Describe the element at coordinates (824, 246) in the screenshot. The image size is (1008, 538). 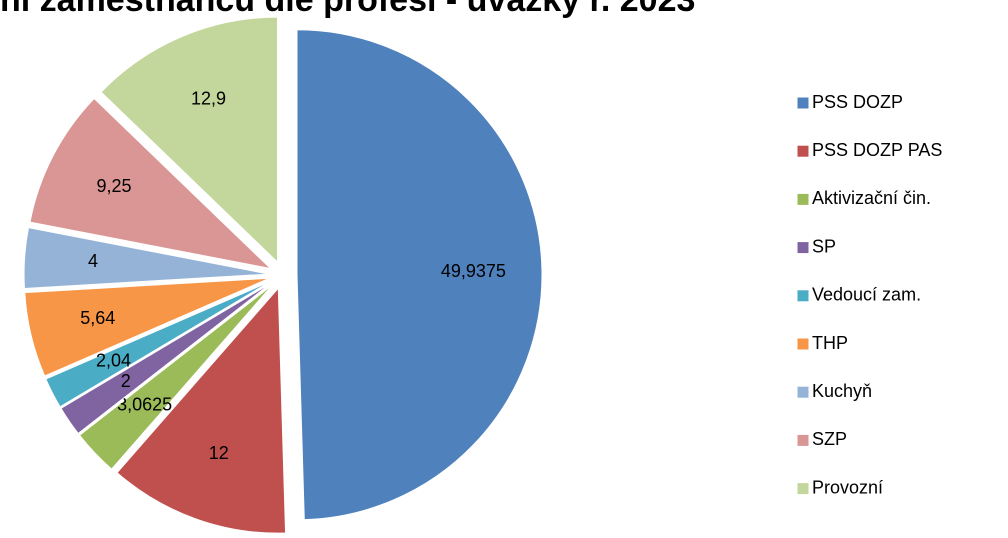
I see `legend-label: SP` at that location.